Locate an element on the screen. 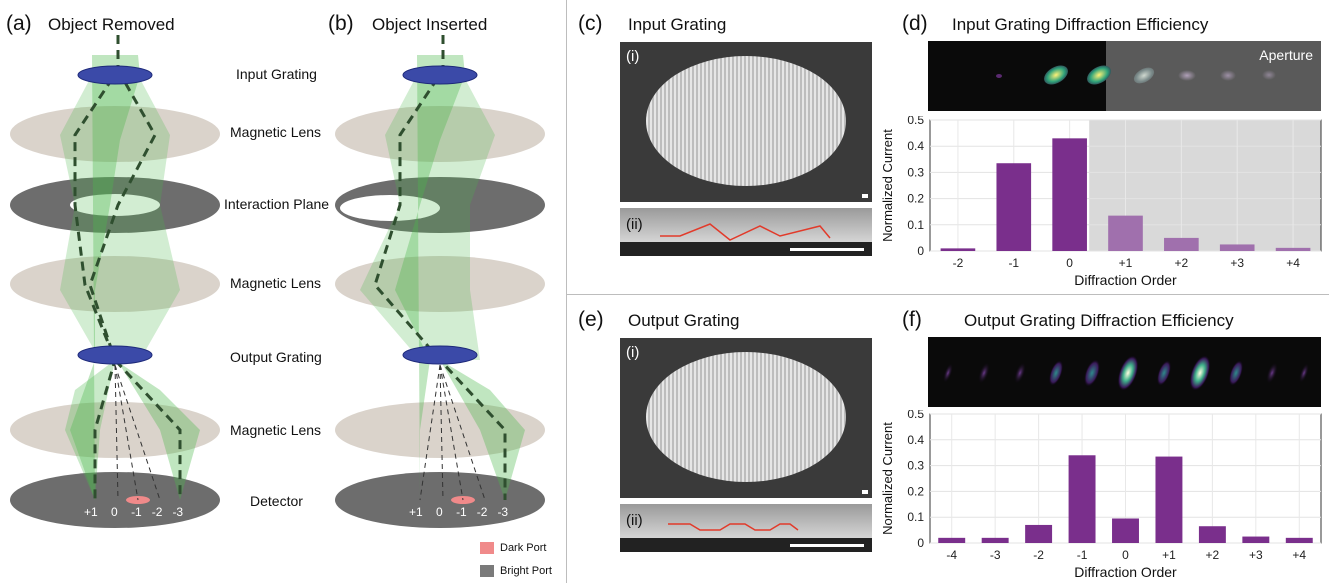 This screenshot has height=588, width=1329. scale-bar-e-ii is located at coordinates (827, 545).